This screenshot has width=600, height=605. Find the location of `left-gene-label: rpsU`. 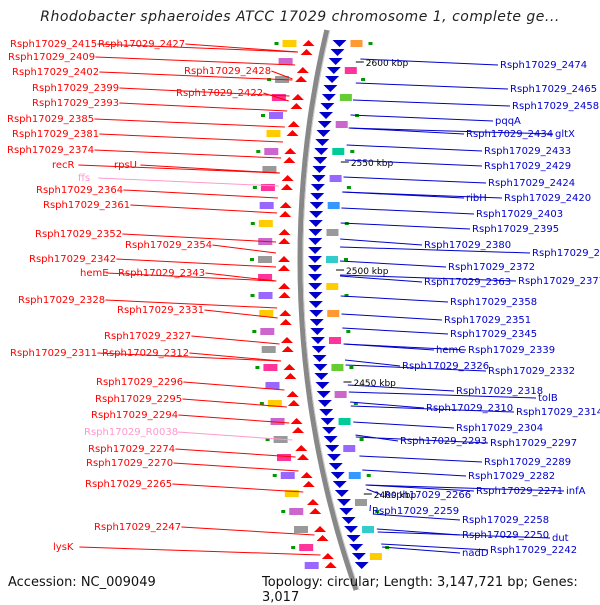

left-gene-label: rpsU is located at coordinates (125, 165).